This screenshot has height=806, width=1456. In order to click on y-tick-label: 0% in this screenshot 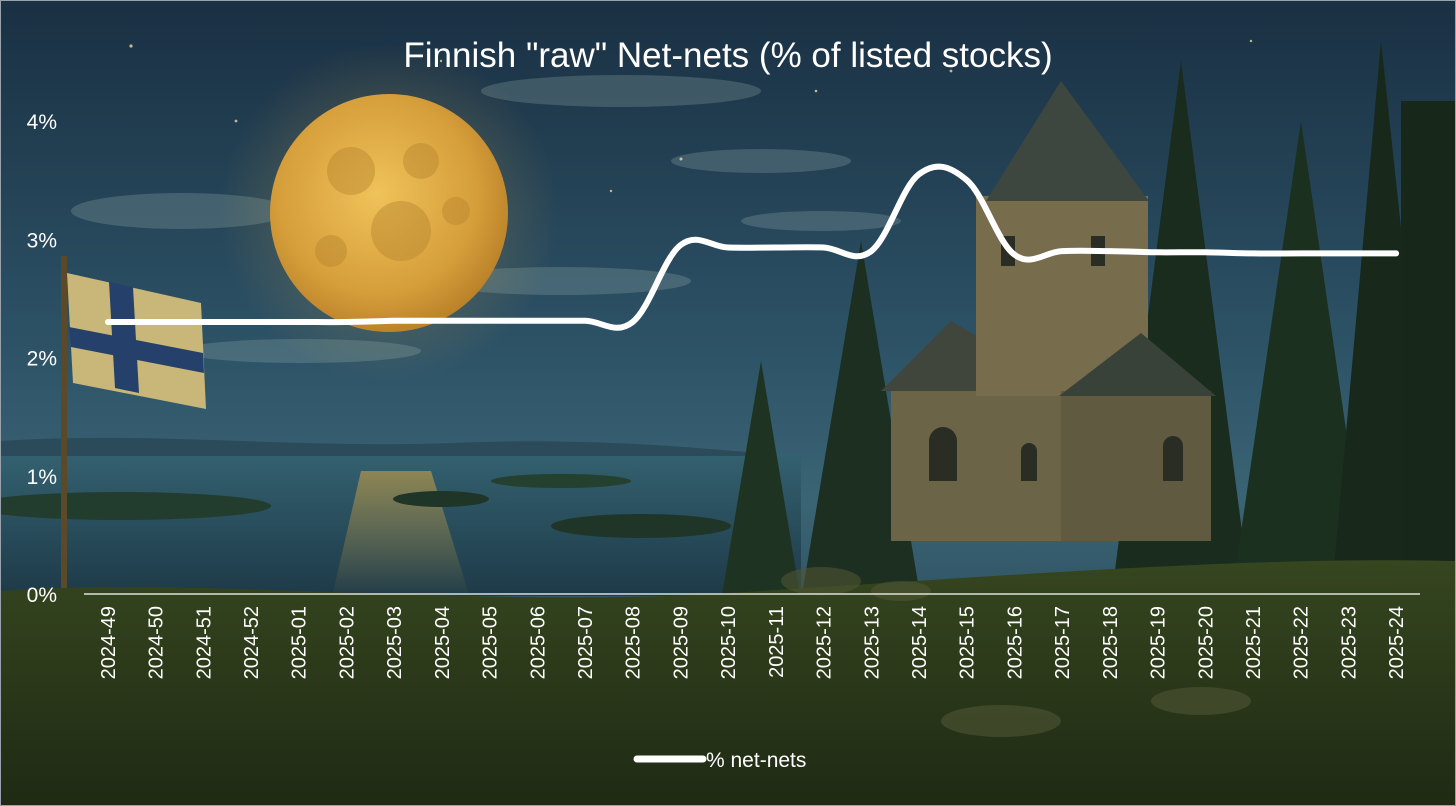, I will do `click(42, 595)`.